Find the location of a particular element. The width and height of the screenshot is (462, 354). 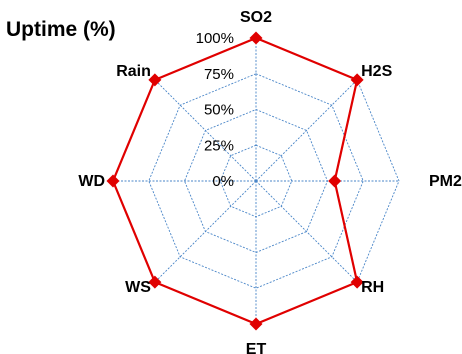

axis-label-h2s: H2S is located at coordinates (376, 71).